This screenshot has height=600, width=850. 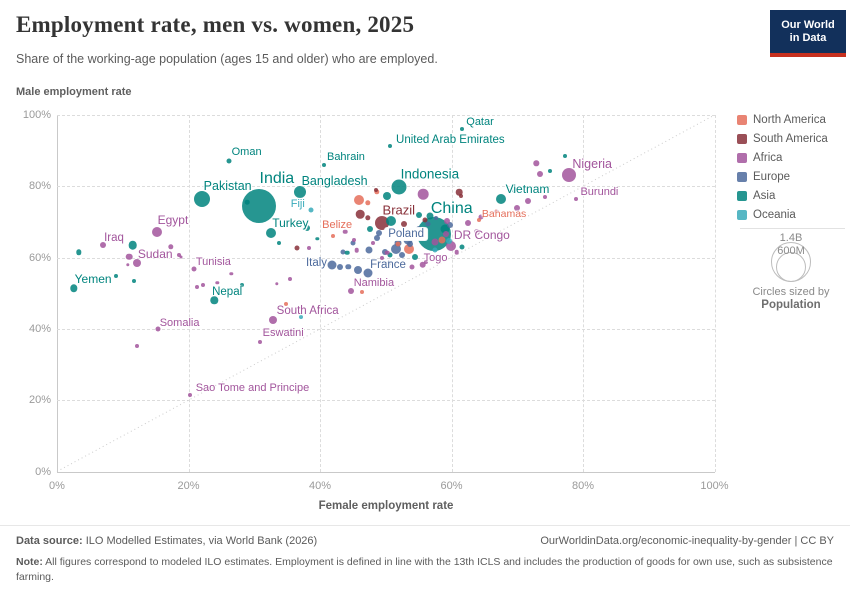 What do you see at coordinates (74, 288) in the screenshot?
I see `data-point-yemen` at bounding box center [74, 288].